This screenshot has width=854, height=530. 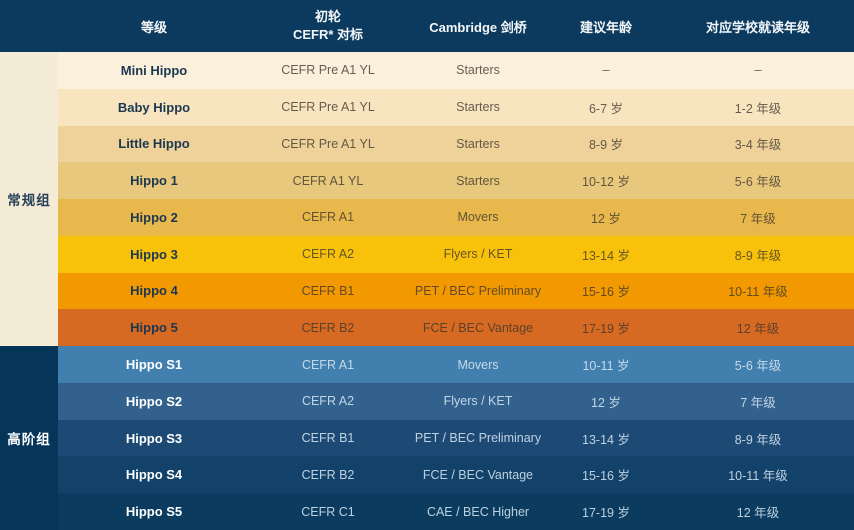 What do you see at coordinates (605, 27) in the screenshot?
I see `header-cell-age: 建议年龄` at bounding box center [605, 27].